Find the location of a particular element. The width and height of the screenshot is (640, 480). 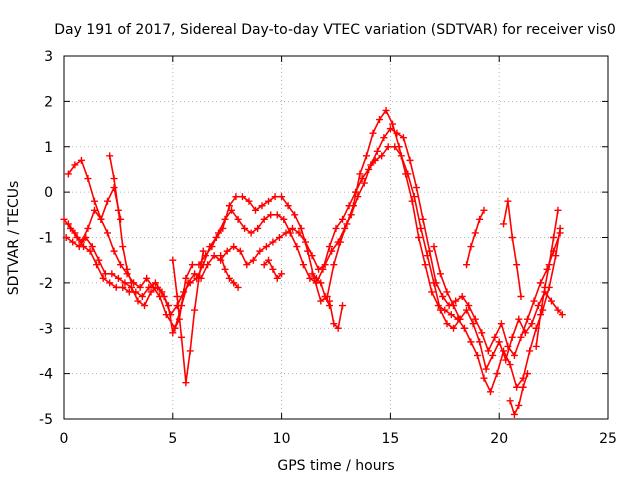

x-tick-label: 20 is located at coordinates (499, 439).